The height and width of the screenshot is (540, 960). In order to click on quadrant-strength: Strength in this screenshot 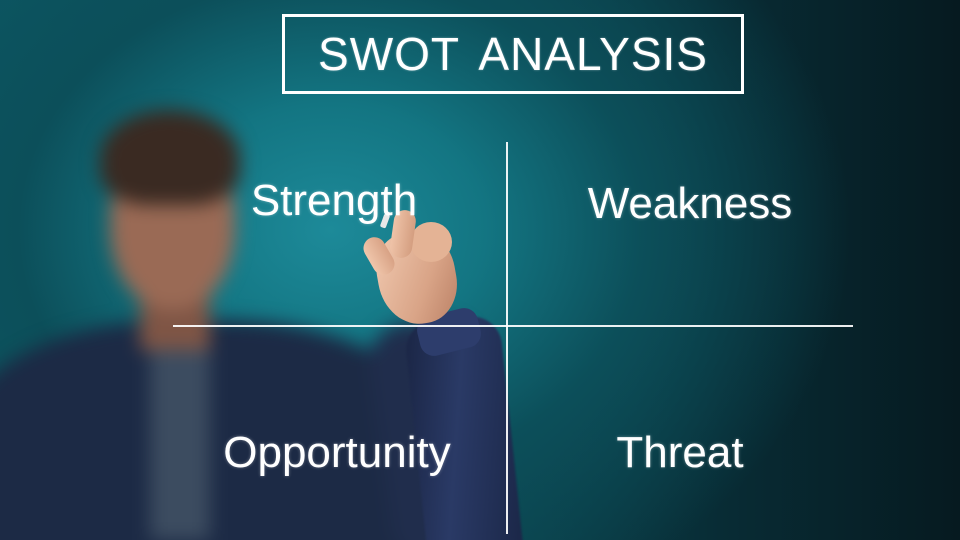, I will do `click(334, 200)`.